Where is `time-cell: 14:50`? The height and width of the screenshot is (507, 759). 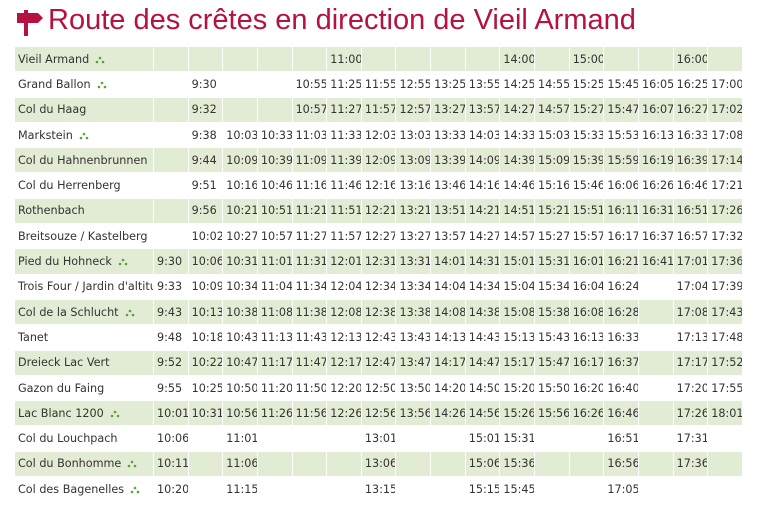
time-cell: 14:50 is located at coordinates (482, 388).